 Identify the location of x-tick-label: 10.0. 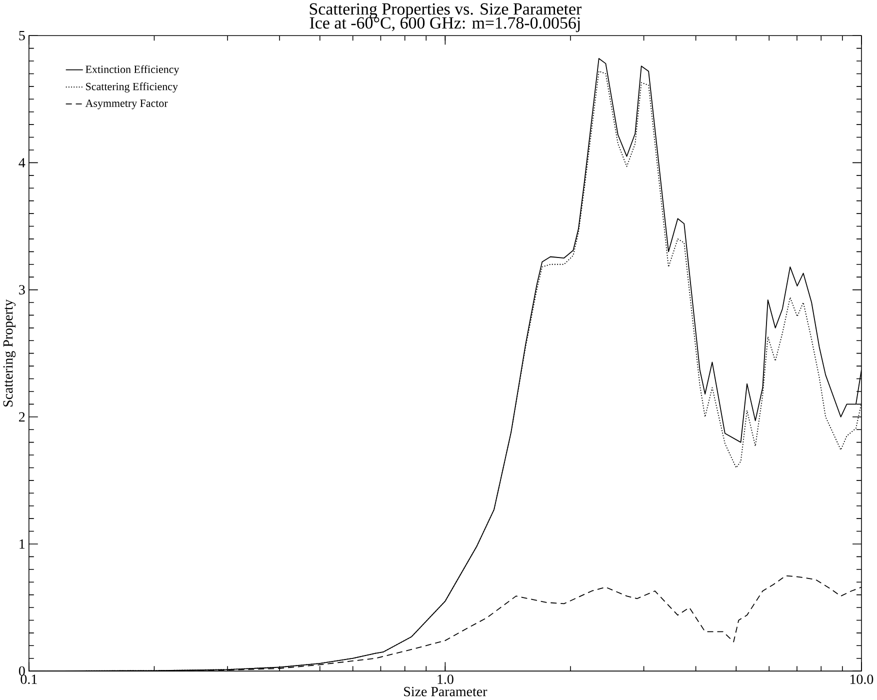
(862, 679).